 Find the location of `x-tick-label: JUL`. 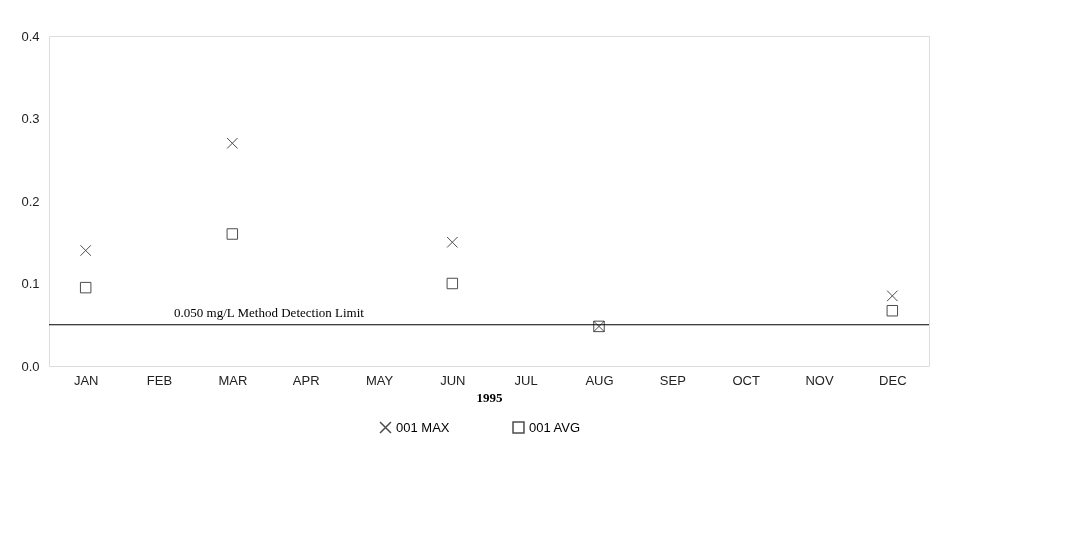

x-tick-label: JUL is located at coordinates (526, 380).